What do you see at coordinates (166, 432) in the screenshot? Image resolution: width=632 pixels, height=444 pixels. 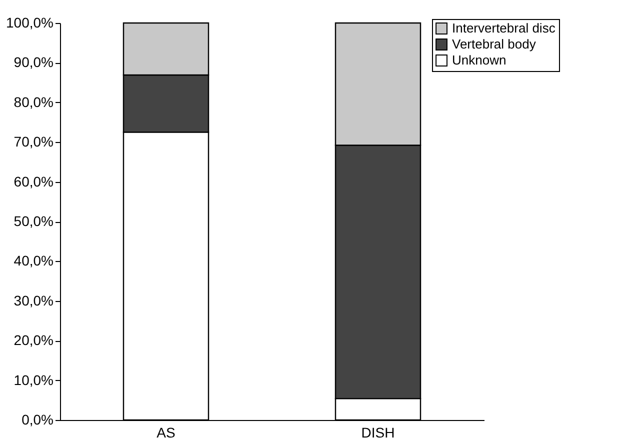 I see `x-tick-label: AS` at bounding box center [166, 432].